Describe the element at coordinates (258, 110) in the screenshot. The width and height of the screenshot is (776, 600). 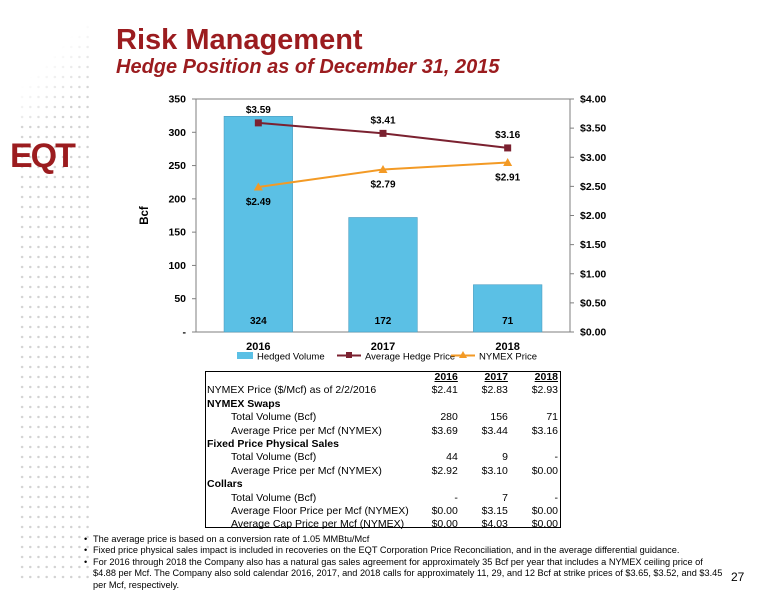
I see `average-hedge-price-data-label: $3.59` at that location.